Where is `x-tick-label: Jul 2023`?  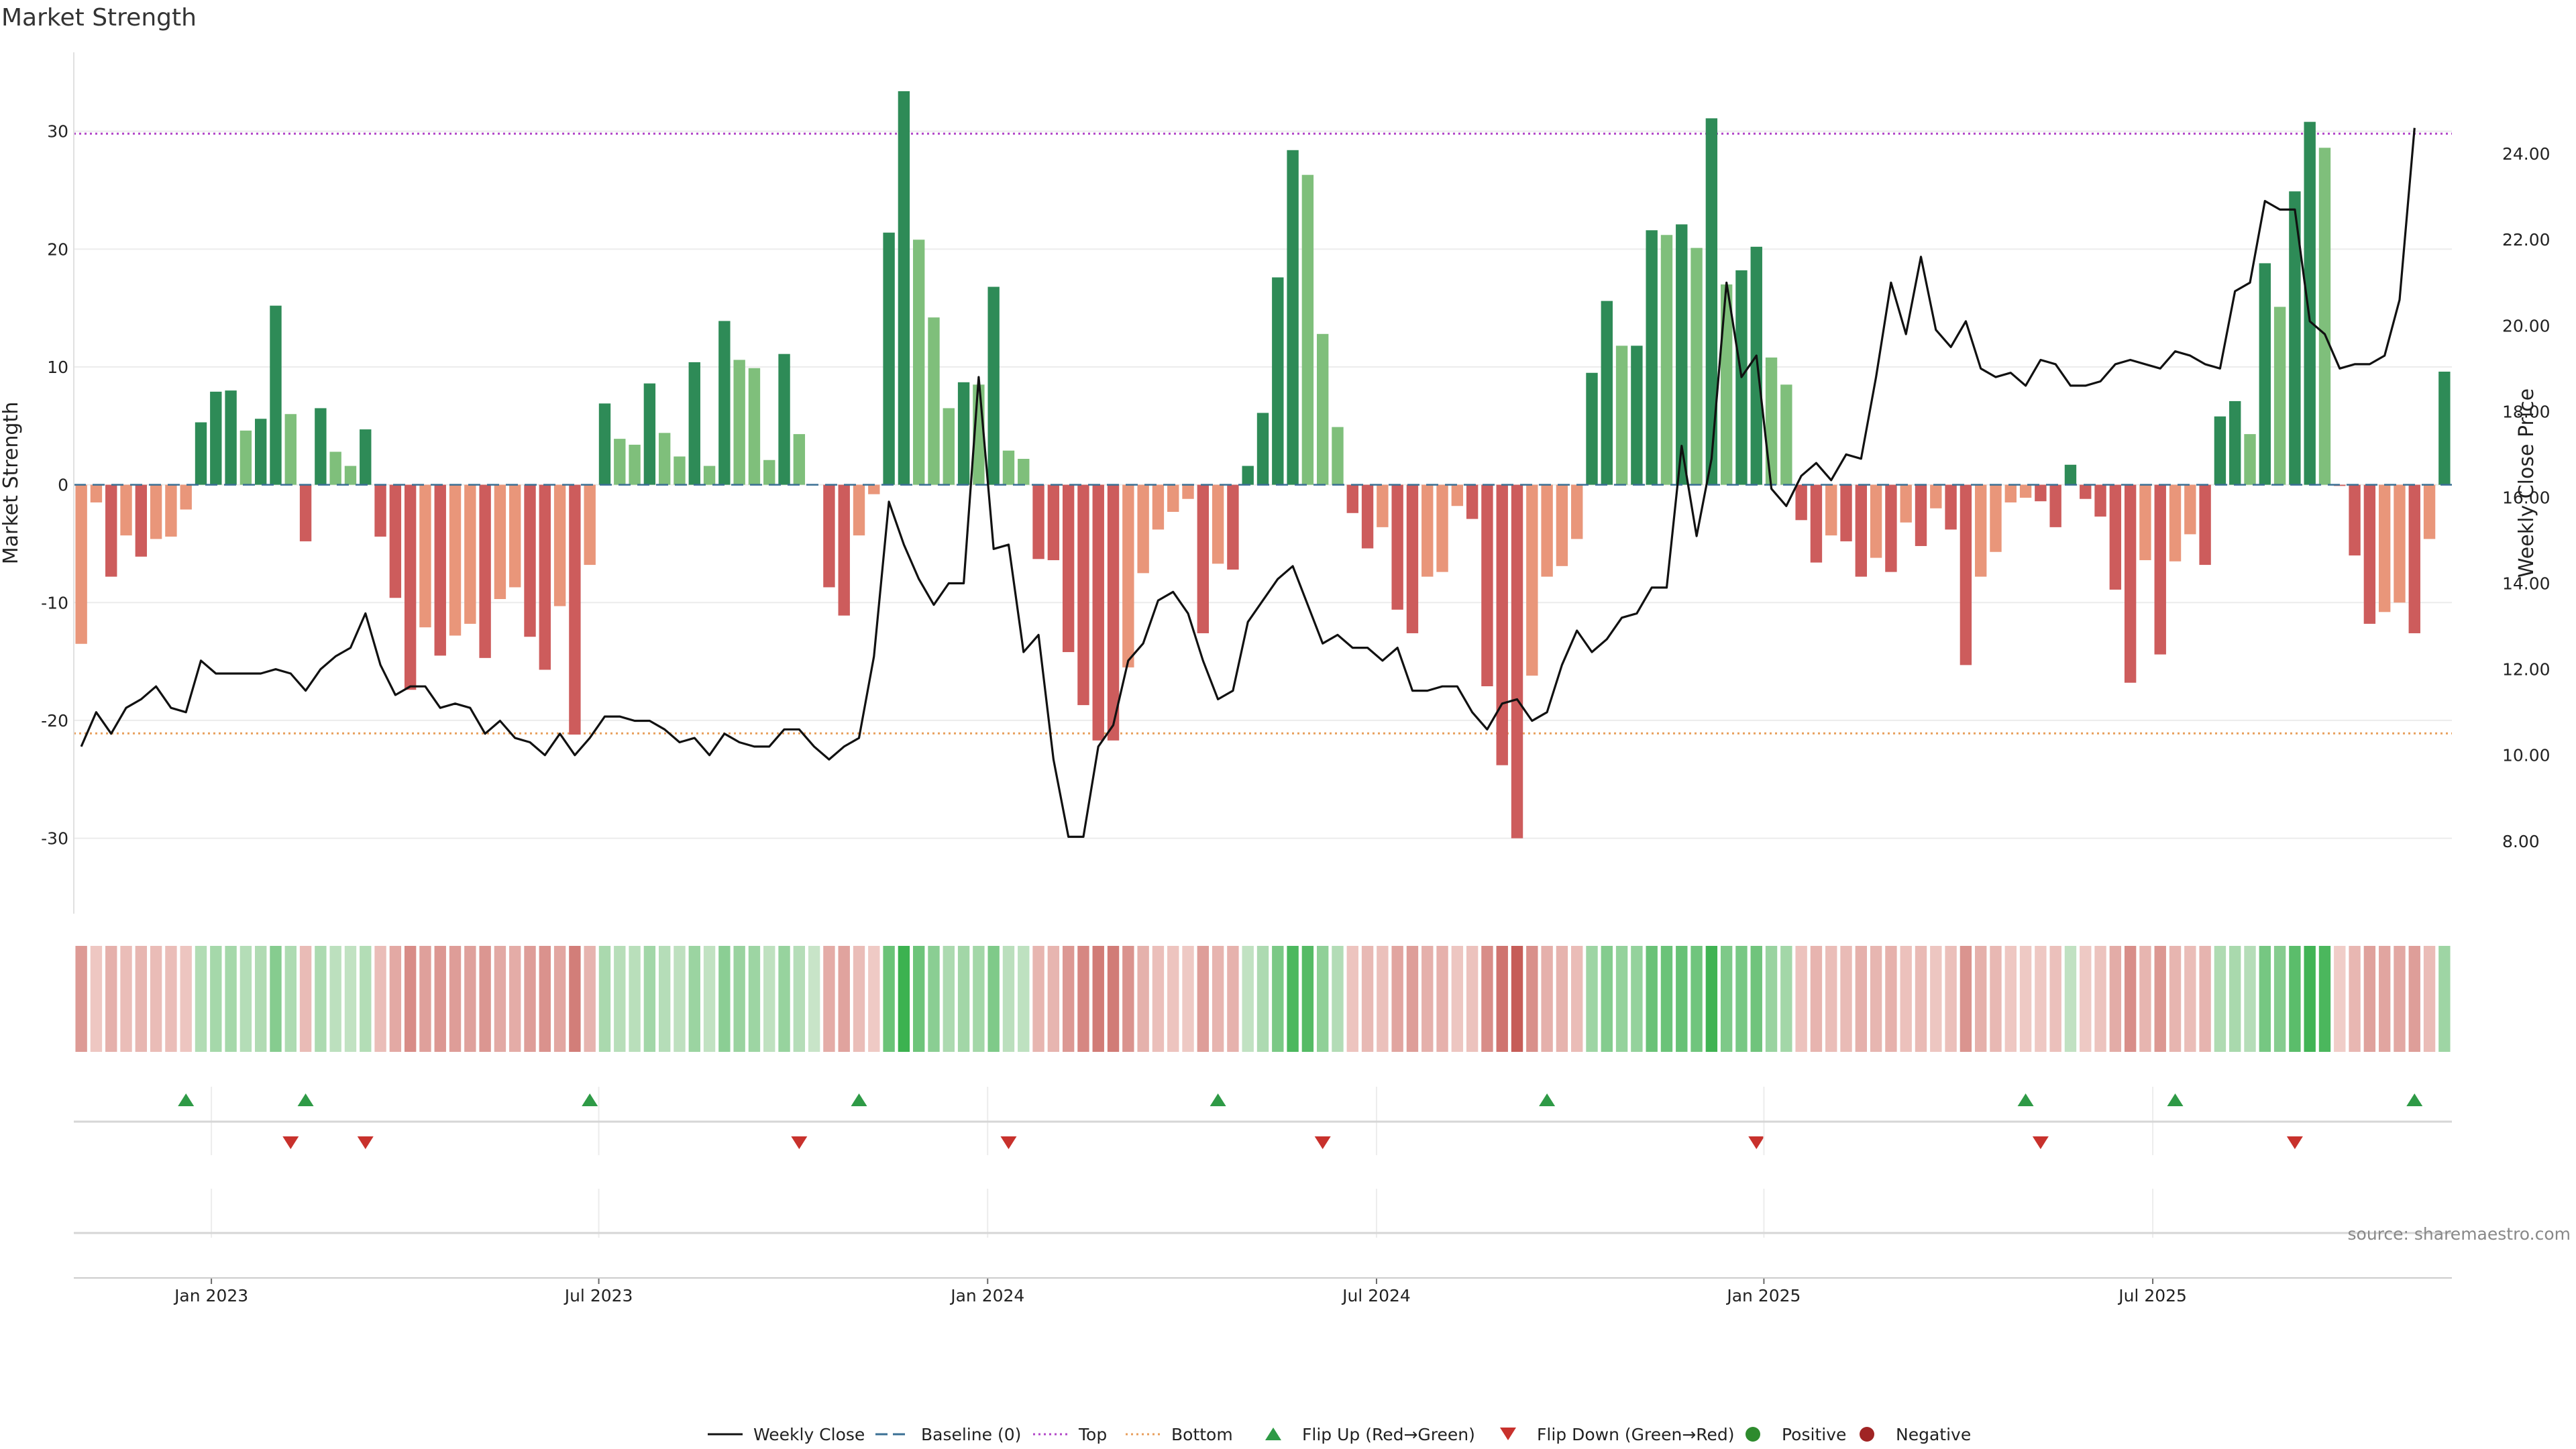 x-tick-label: Jul 2023 is located at coordinates (598, 1295).